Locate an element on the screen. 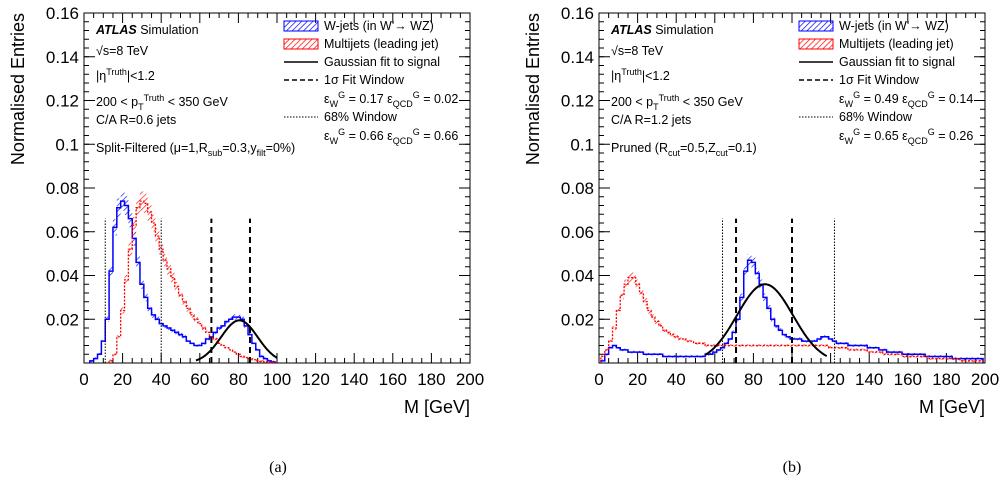 The image size is (1008, 485). panel-caption: (b) is located at coordinates (792, 467).